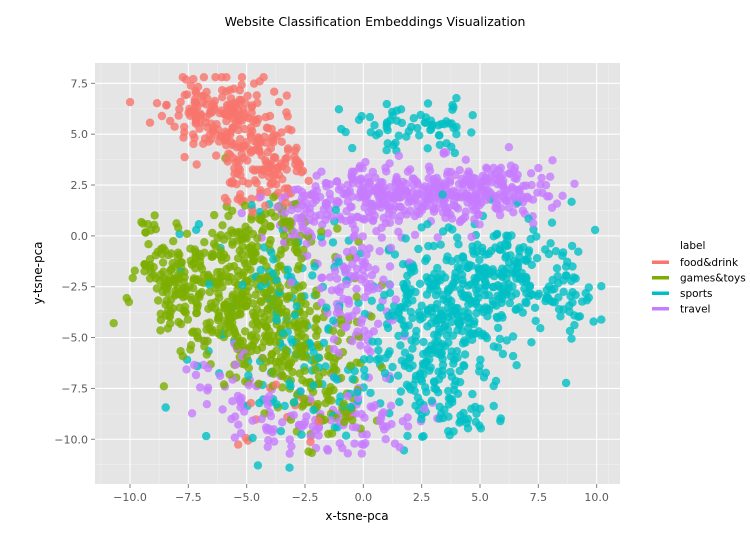 The height and width of the screenshot is (545, 750). What do you see at coordinates (539, 497) in the screenshot?
I see `x-tick-label: 7.5` at bounding box center [539, 497].